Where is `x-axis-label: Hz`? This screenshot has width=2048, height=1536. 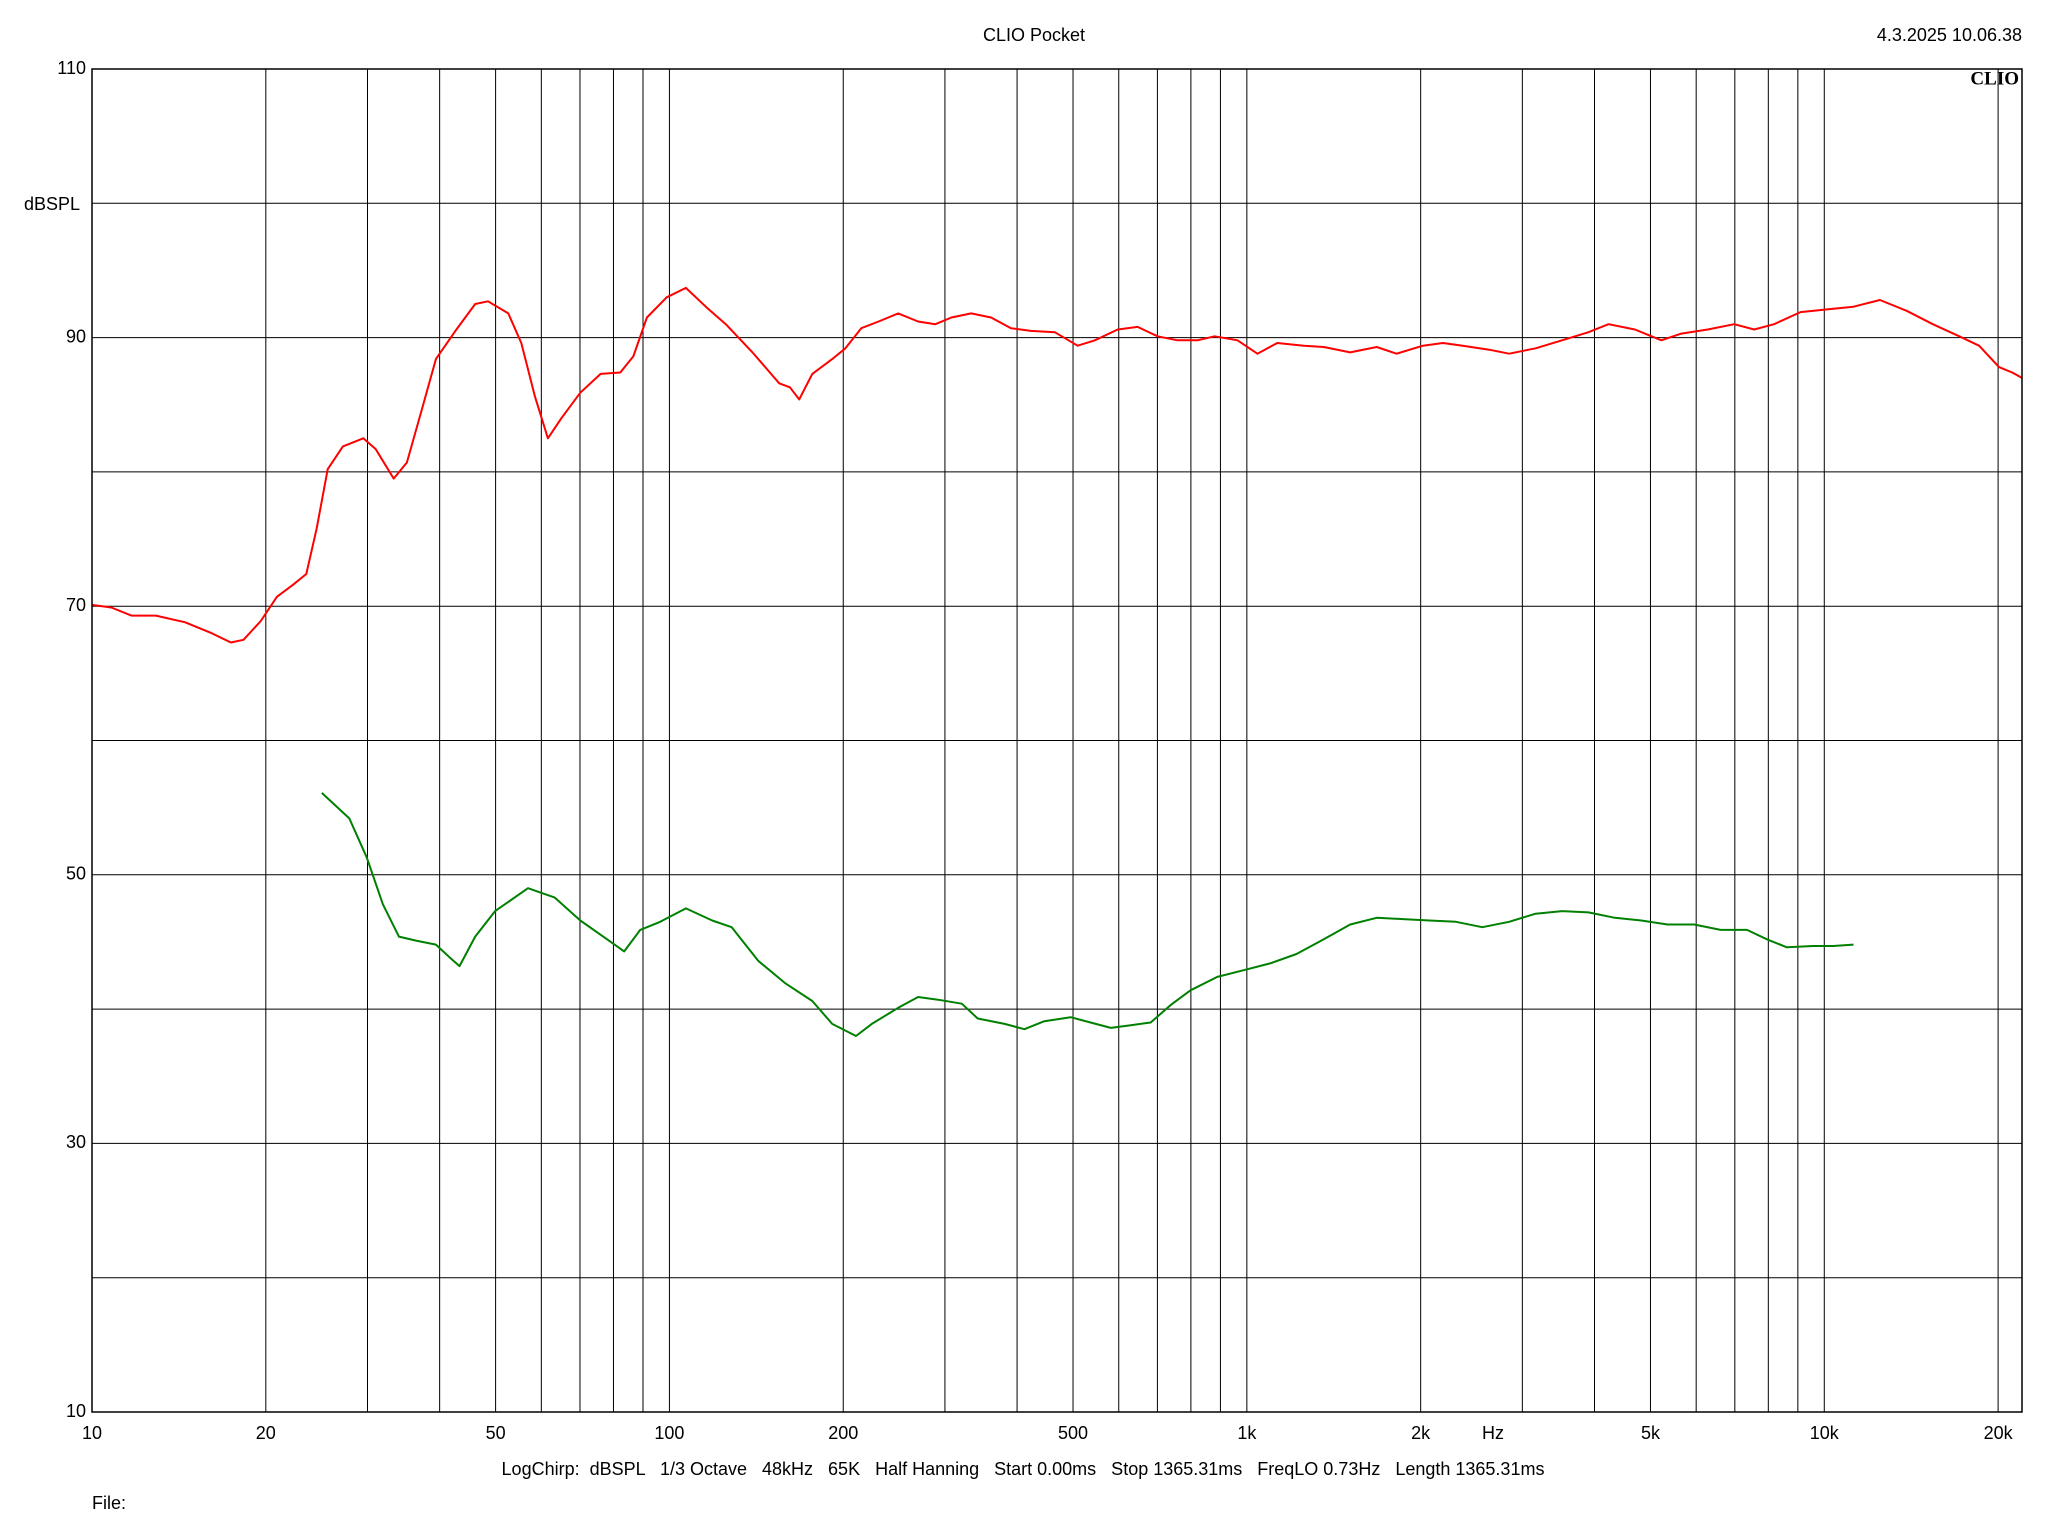 x-axis-label: Hz is located at coordinates (1493, 1433).